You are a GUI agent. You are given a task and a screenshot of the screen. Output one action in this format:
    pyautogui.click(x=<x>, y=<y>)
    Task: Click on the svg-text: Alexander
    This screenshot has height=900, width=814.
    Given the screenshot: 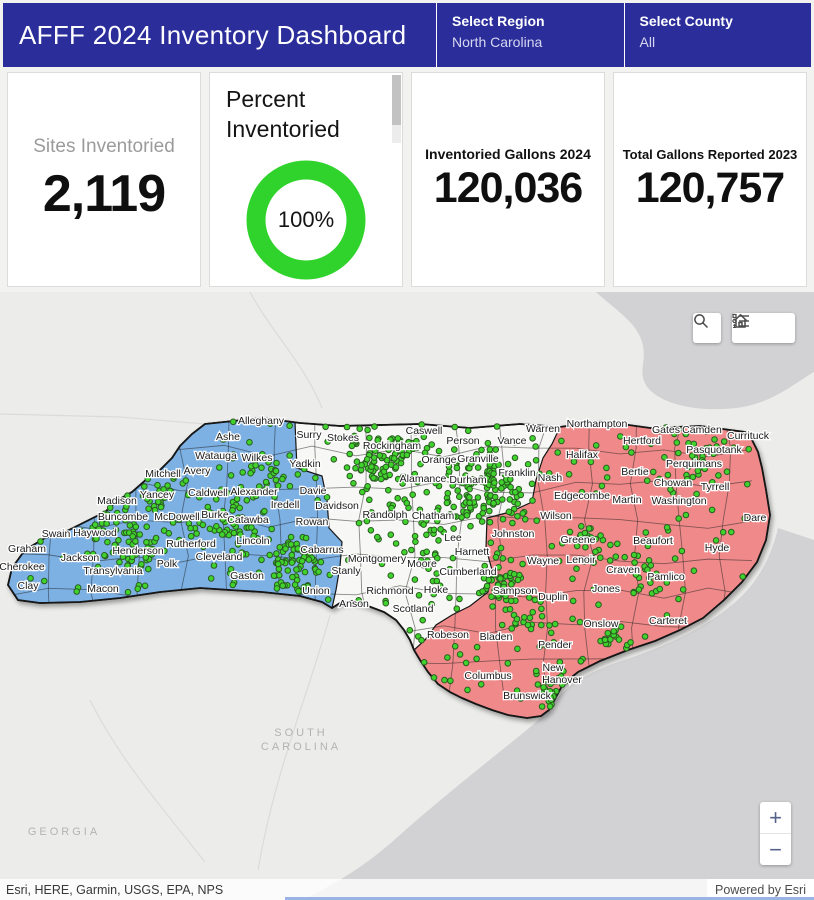 What is the action you would take?
    pyautogui.click(x=254, y=492)
    